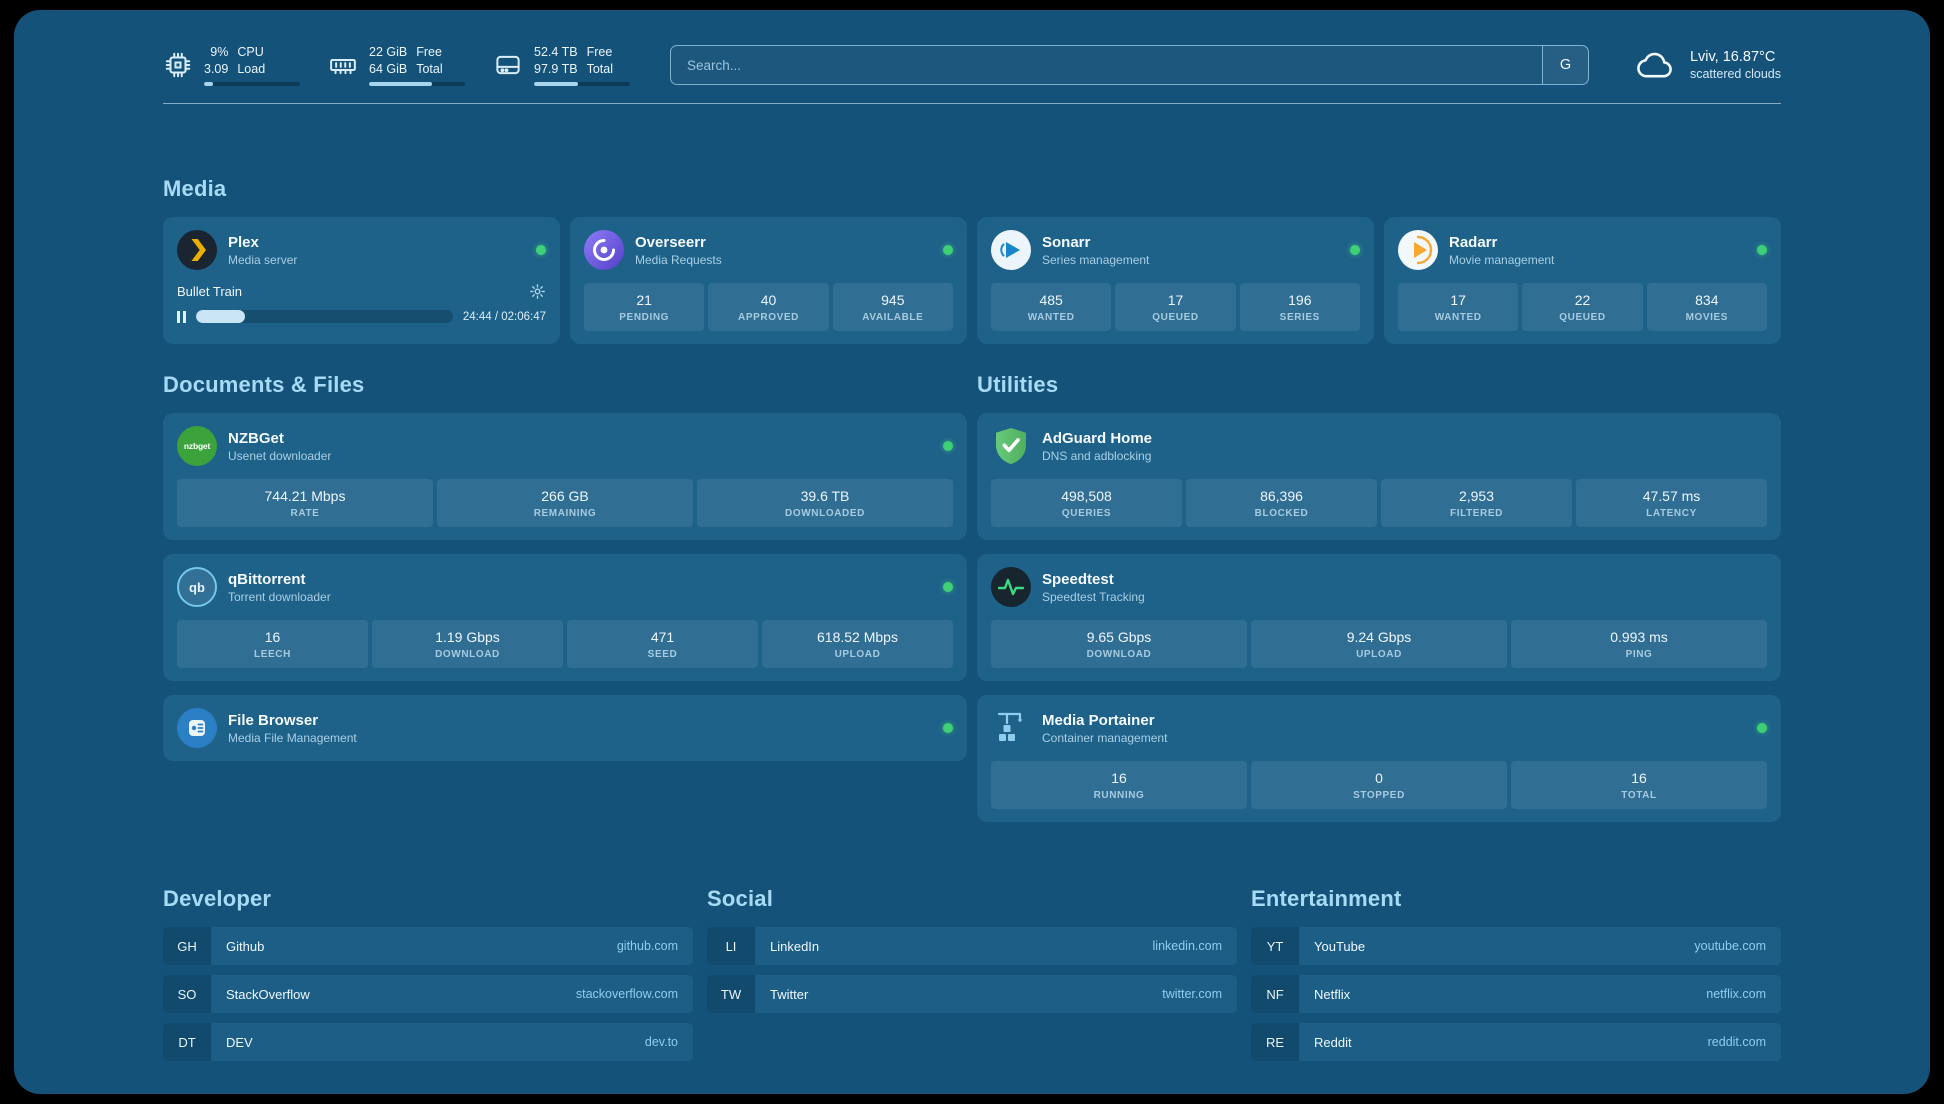  I want to click on memory-free-label: Free, so click(429, 52).